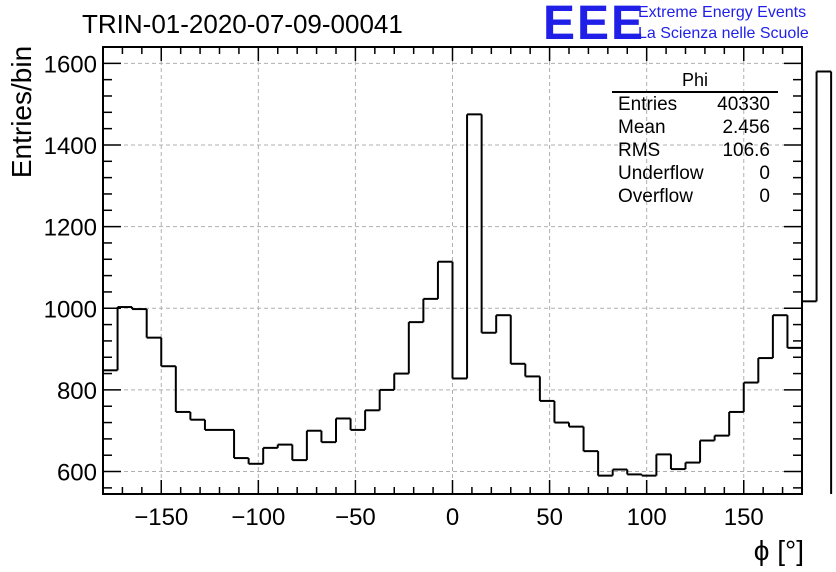 Image resolution: width=836 pixels, height=572 pixels. What do you see at coordinates (639, 150) in the screenshot?
I see `stats-label: RMS` at bounding box center [639, 150].